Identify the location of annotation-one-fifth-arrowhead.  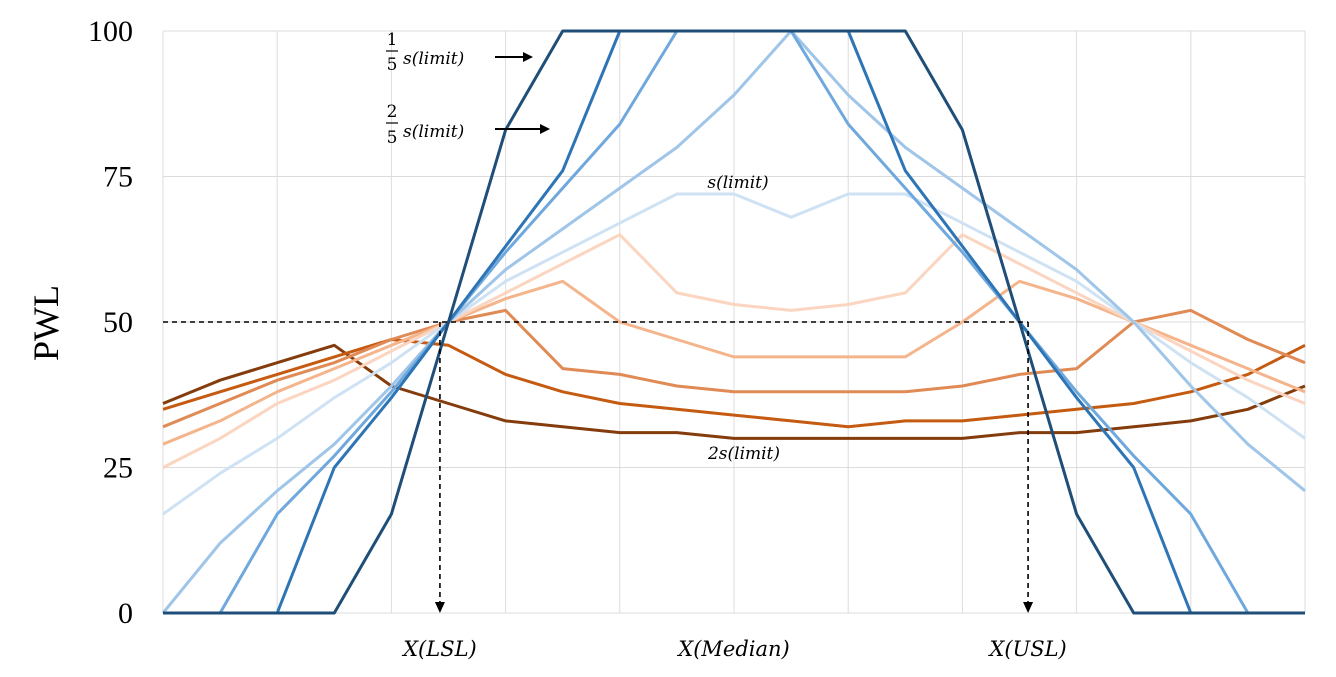
(528, 57).